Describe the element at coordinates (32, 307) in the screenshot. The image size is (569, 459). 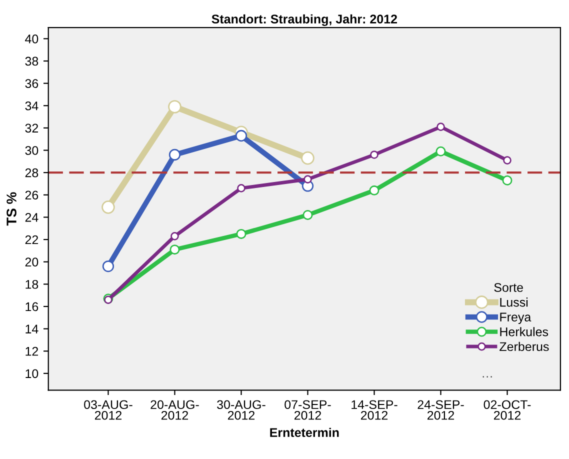
I see `y-tick-label: 16` at that location.